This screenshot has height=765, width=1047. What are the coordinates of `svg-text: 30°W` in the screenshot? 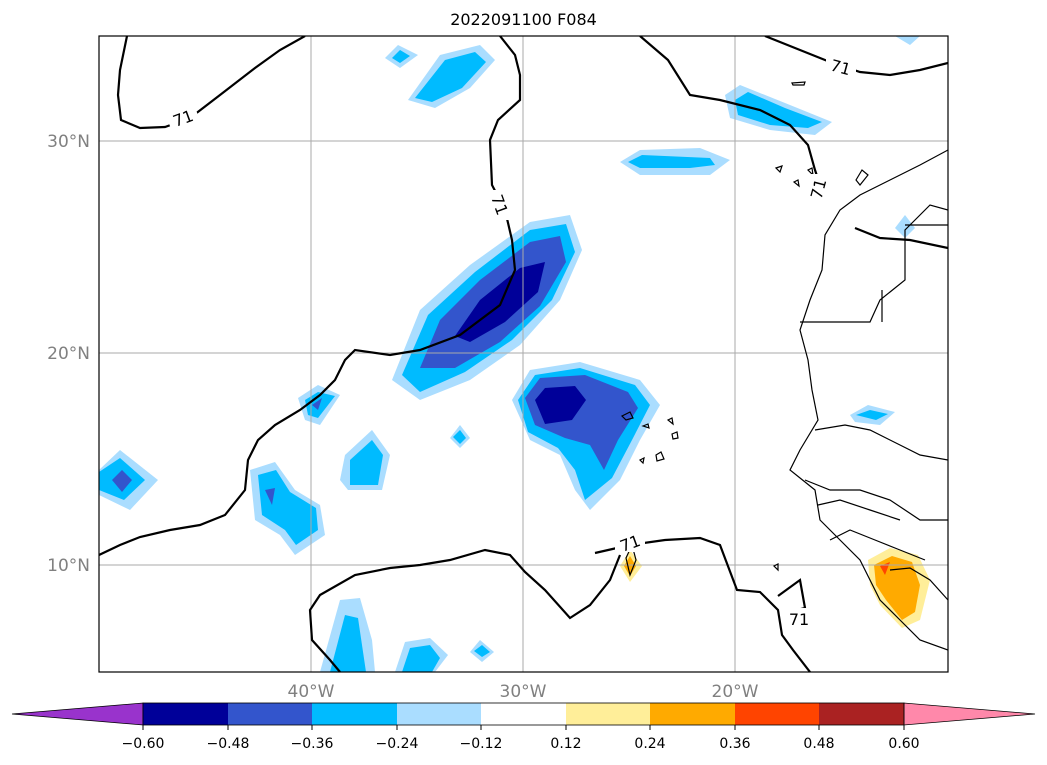 It's located at (523, 692).